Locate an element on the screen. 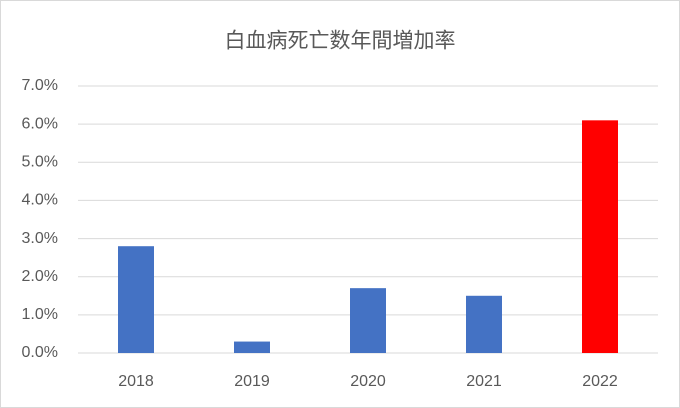  y-tick-label: 5.0% is located at coordinates (40, 162).